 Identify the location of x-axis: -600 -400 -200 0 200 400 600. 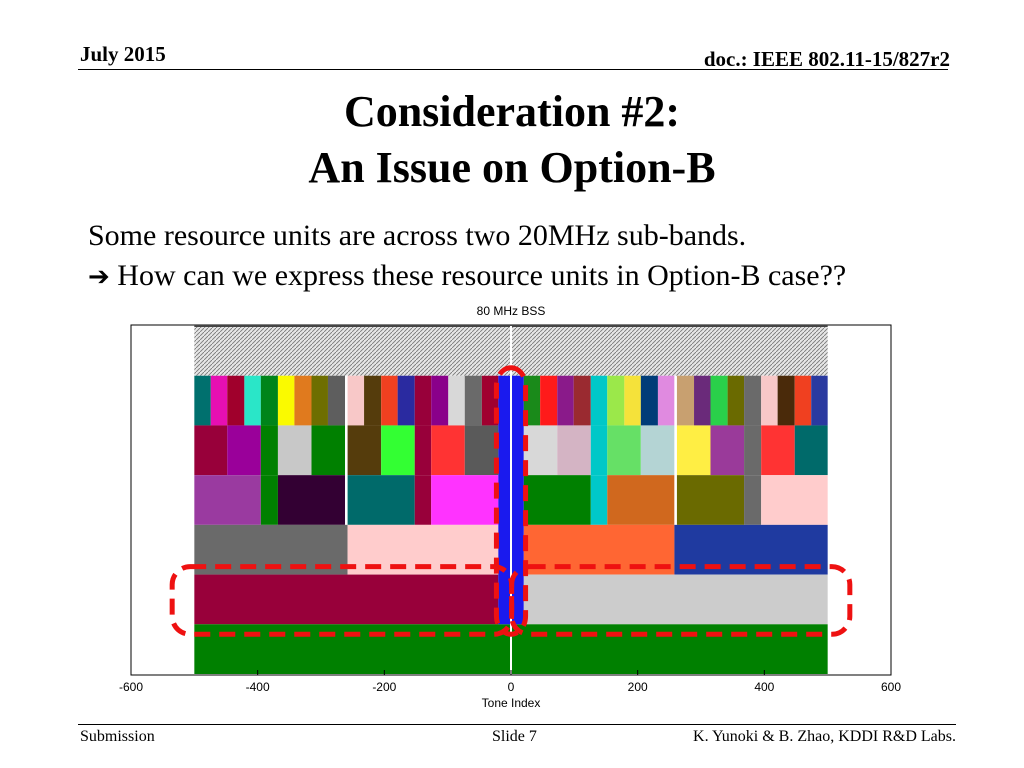
(510, 682).